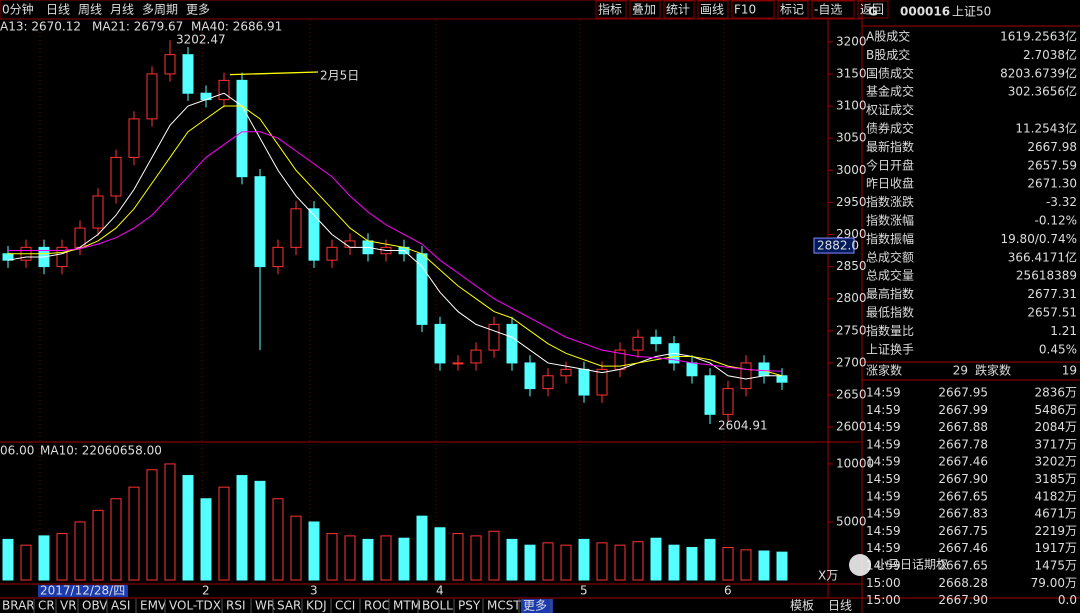 The height and width of the screenshot is (613, 1080). Describe the element at coordinates (890, 330) in the screenshot. I see `row-label: 指数量比` at that location.